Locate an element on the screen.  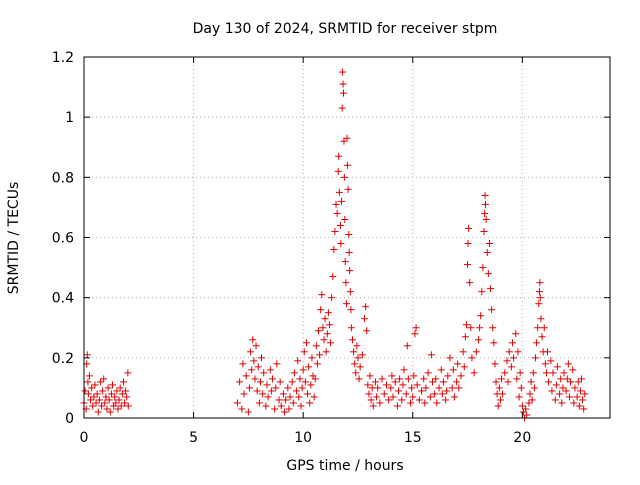
x-tick-label: 0 is located at coordinates (84, 438).